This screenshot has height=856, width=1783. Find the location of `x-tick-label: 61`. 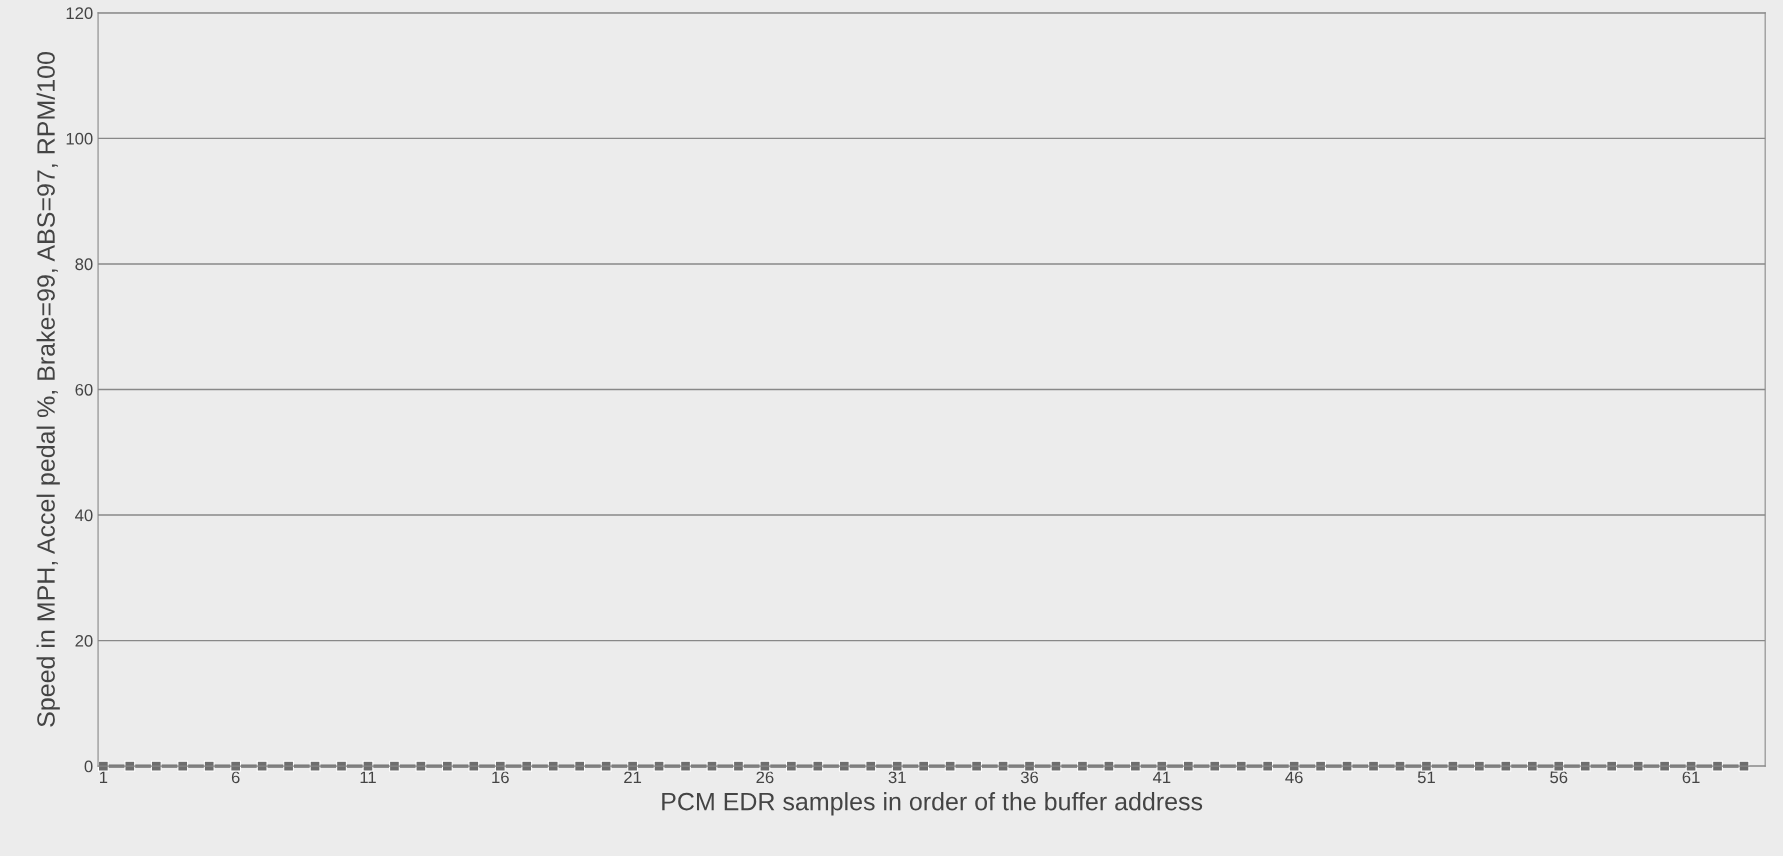

x-tick-label: 61 is located at coordinates (1691, 777).